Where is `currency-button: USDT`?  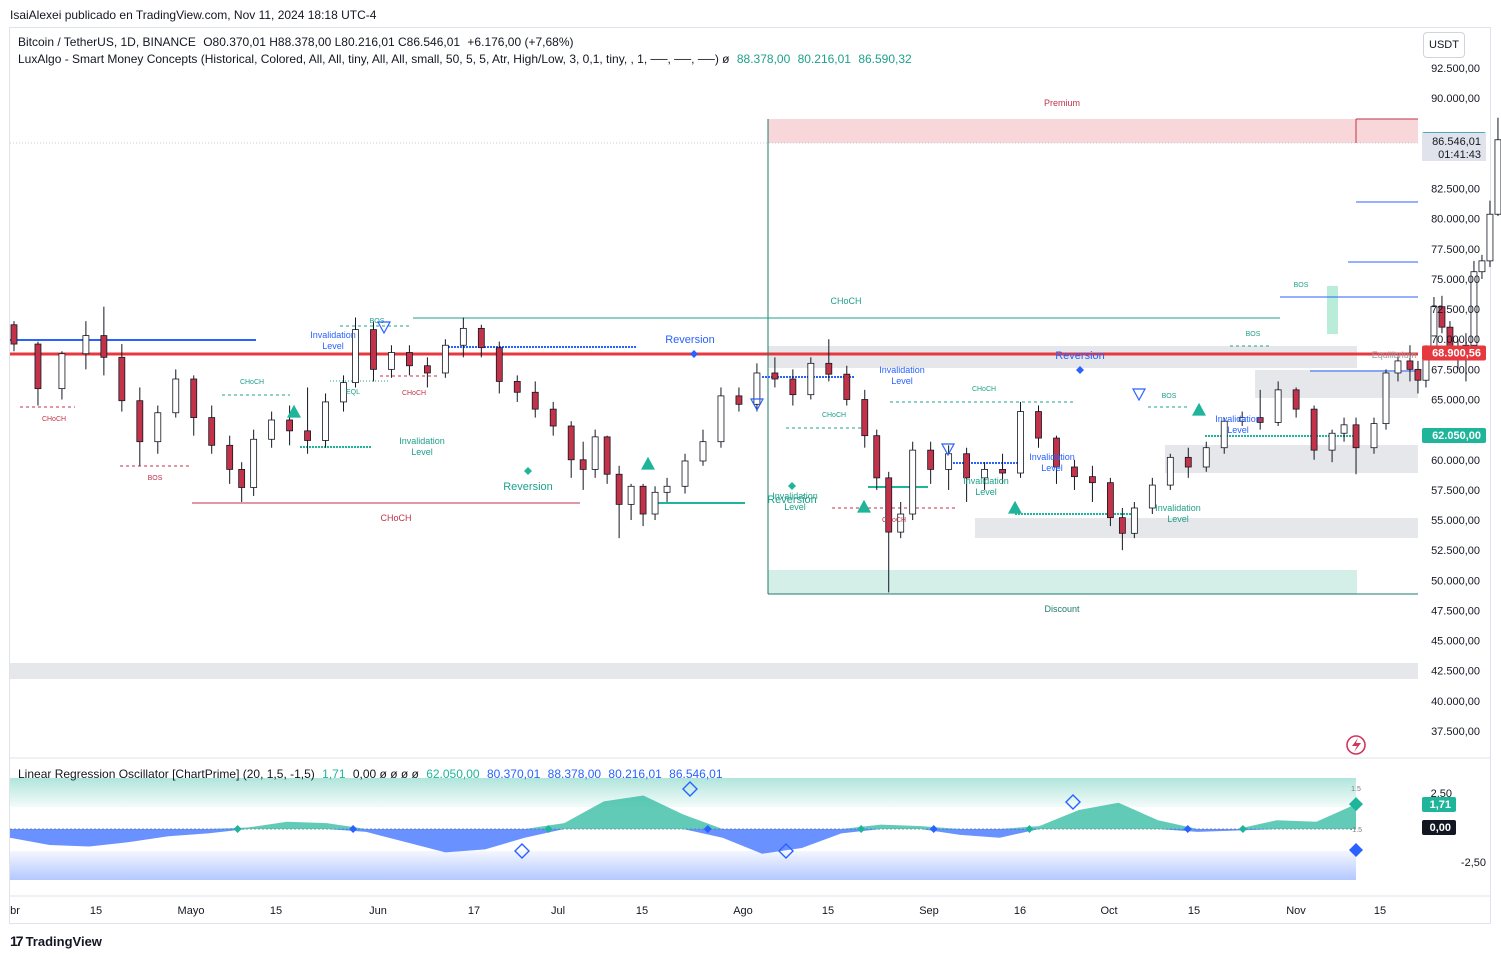 currency-button: USDT is located at coordinates (1444, 45).